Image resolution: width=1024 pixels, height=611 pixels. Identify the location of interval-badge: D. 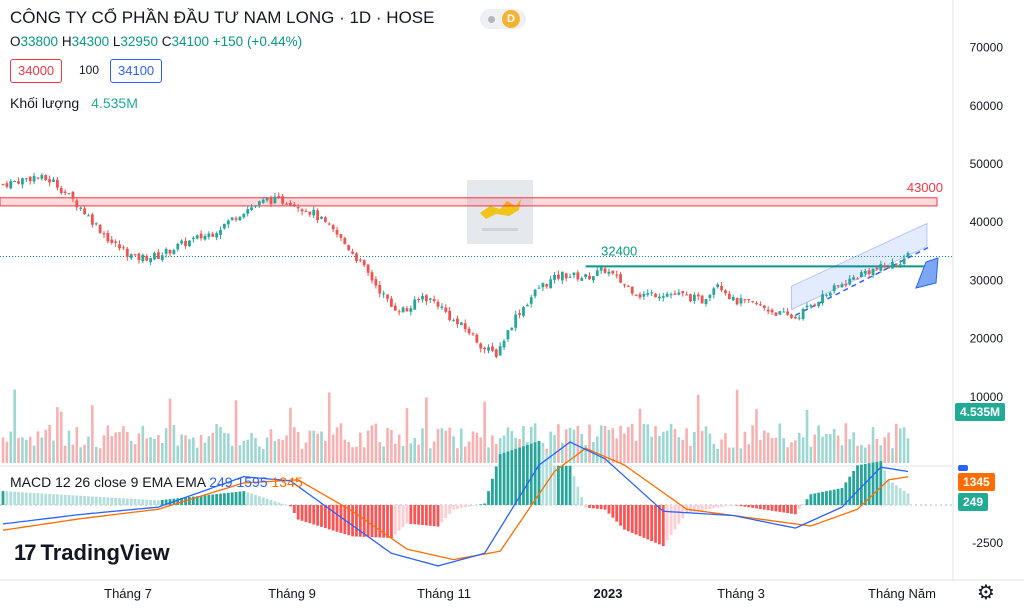
(503, 19).